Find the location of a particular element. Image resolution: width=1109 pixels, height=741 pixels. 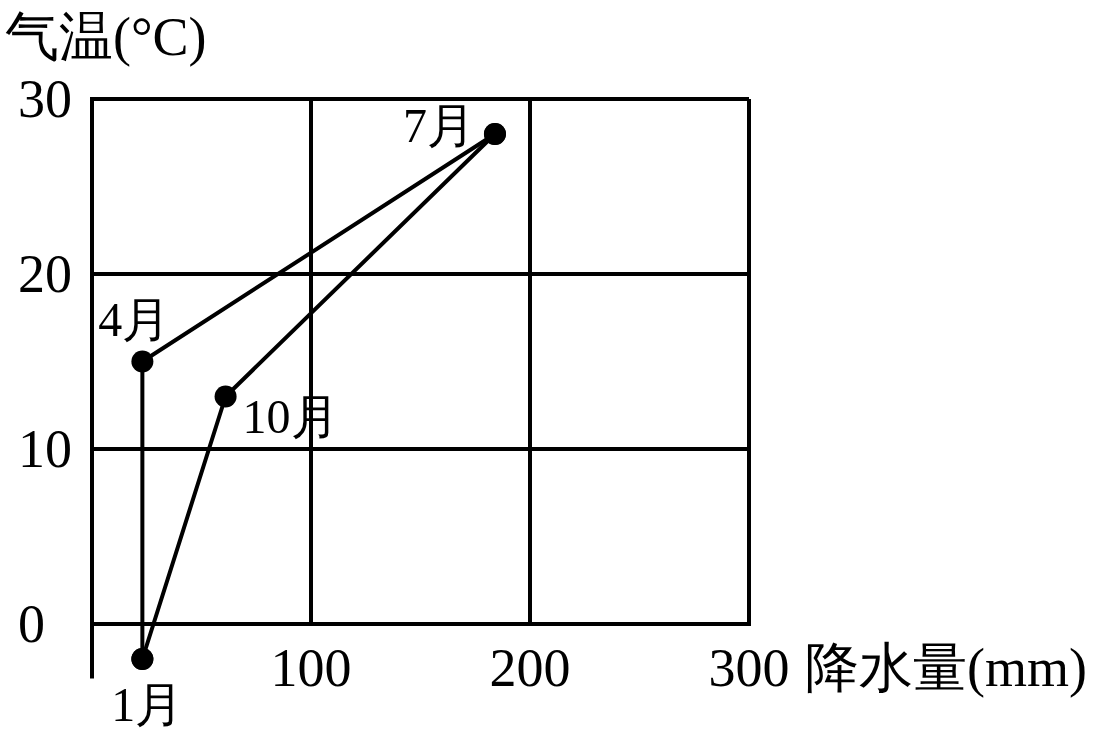

x-tick-label: 300 is located at coordinates (749, 668).